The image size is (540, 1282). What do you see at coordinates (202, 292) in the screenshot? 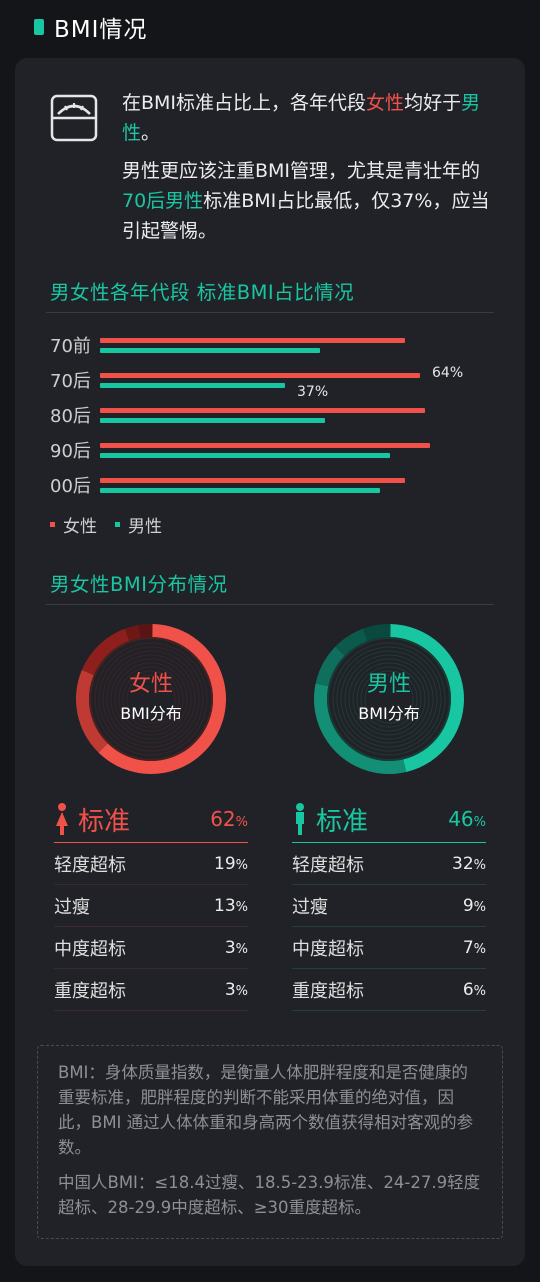
I see `bar-chart-title: 男女性各年代段 标准BMI占比情况` at bounding box center [202, 292].